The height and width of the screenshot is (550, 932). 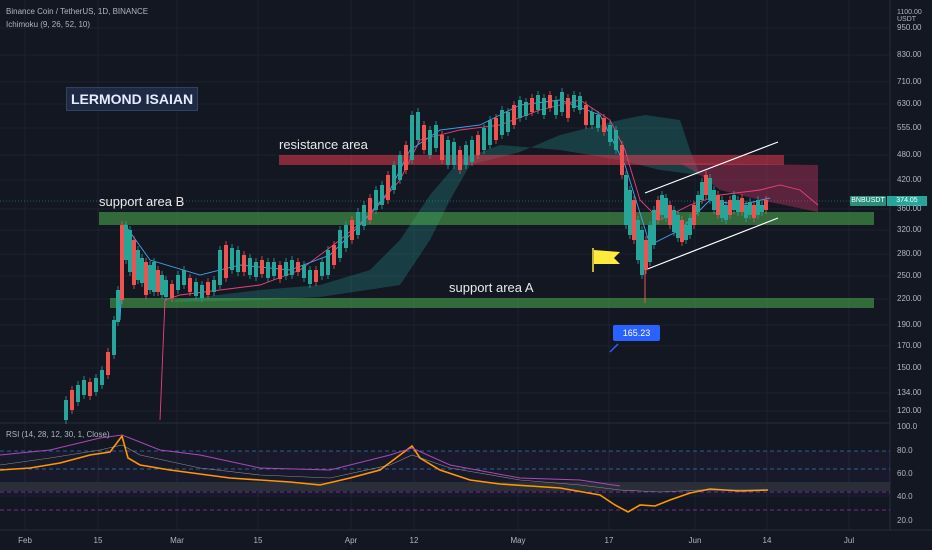 What do you see at coordinates (25, 540) in the screenshot?
I see `time-tick-label: Feb` at bounding box center [25, 540].